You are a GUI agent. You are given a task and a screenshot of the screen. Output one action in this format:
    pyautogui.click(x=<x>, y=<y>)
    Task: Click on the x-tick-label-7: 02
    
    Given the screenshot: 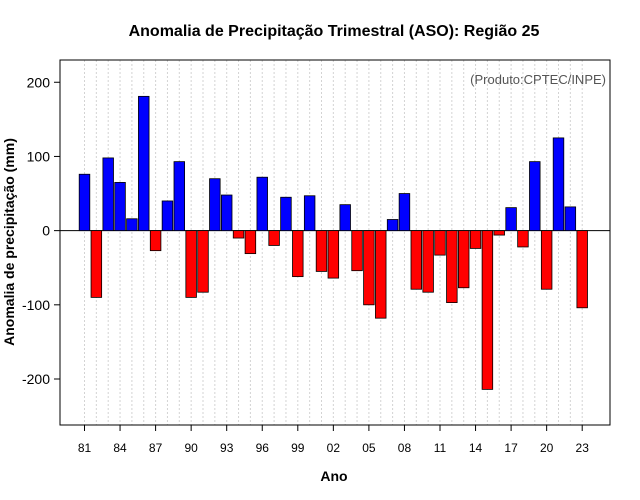 What is the action you would take?
    pyautogui.click(x=334, y=448)
    